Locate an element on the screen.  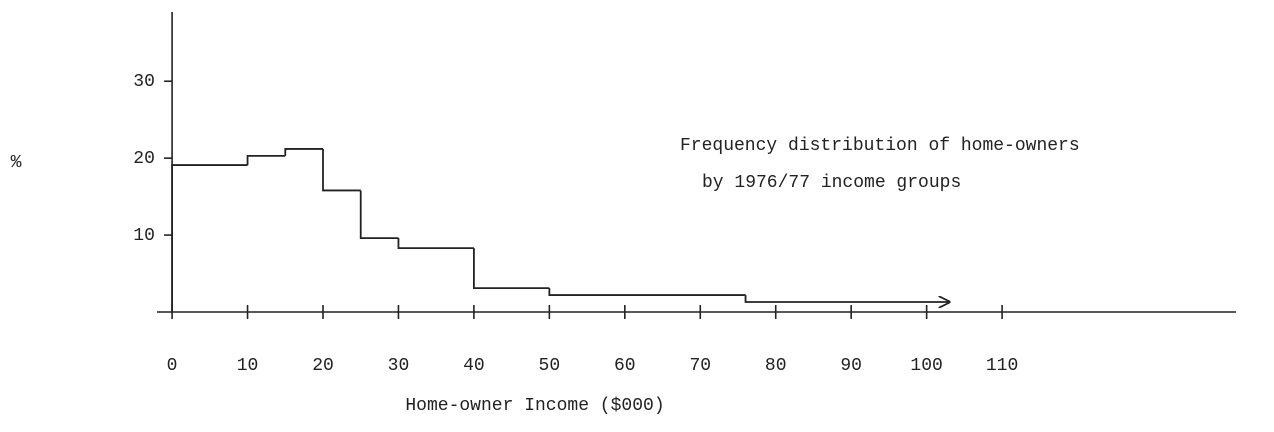
x-tick-label: 80 is located at coordinates (776, 366).